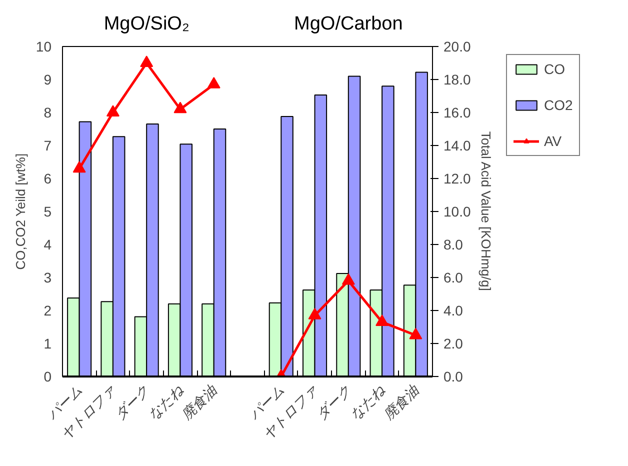 Image resolution: width=628 pixels, height=466 pixels. I want to click on y-tick-label: 6, so click(48, 178).